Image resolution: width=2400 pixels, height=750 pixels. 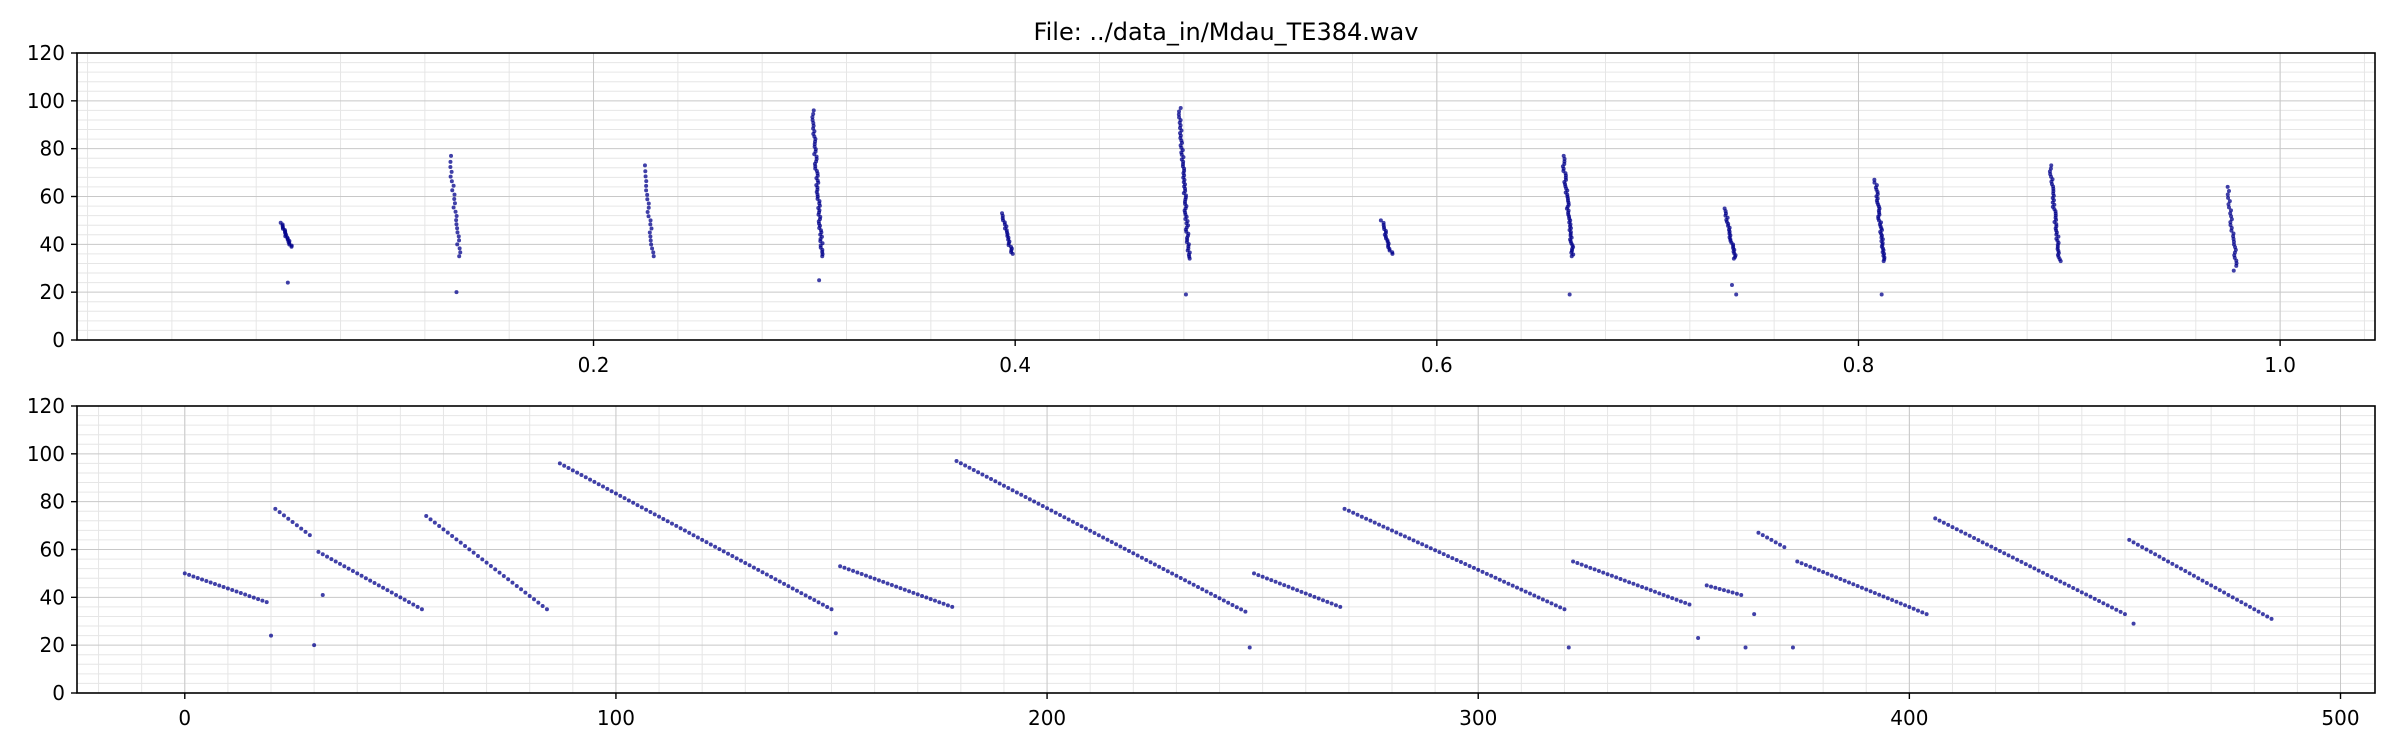 What do you see at coordinates (1859, 365) in the screenshot?
I see `top-x-tick-label: 0.8` at bounding box center [1859, 365].